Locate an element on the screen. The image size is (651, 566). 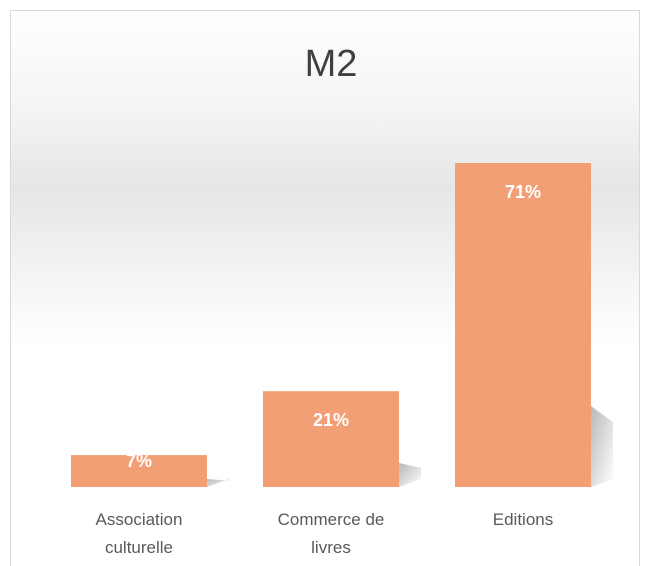
x-tick-label: Association culturelle is located at coordinates (139, 533).